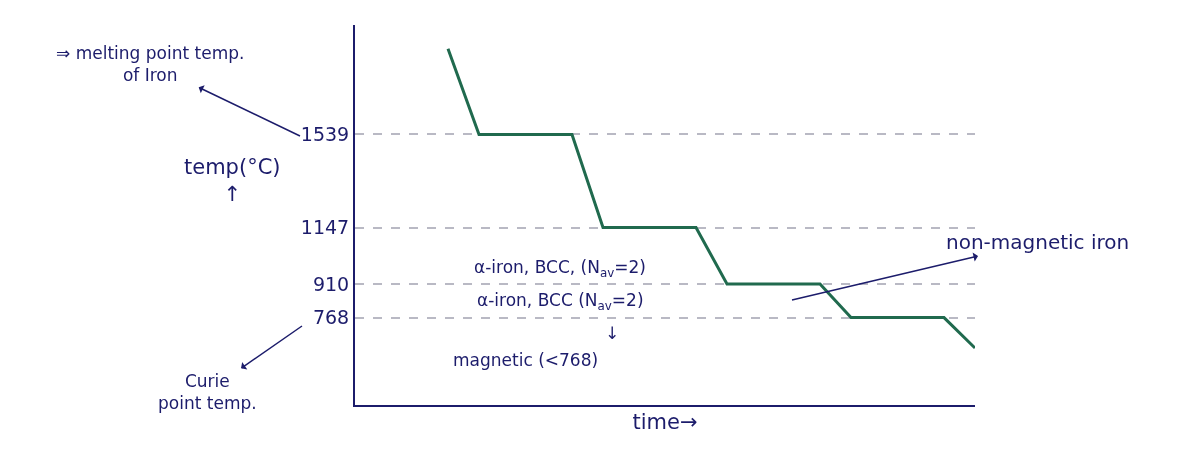 This screenshot has width=1199, height=450. Describe the element at coordinates (560, 268) in the screenshot. I see `annotation: α-iron, BCC, (N$_{av}$=2)` at that location.